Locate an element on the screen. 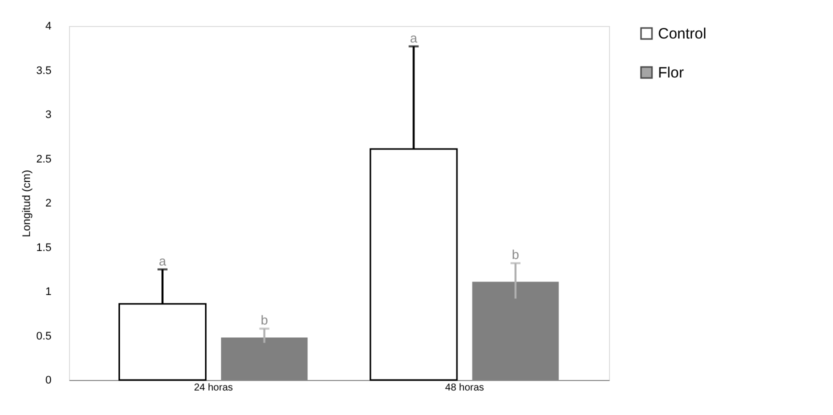 Image resolution: width=833 pixels, height=415 pixels. y-tick-label: 4 is located at coordinates (48, 26).